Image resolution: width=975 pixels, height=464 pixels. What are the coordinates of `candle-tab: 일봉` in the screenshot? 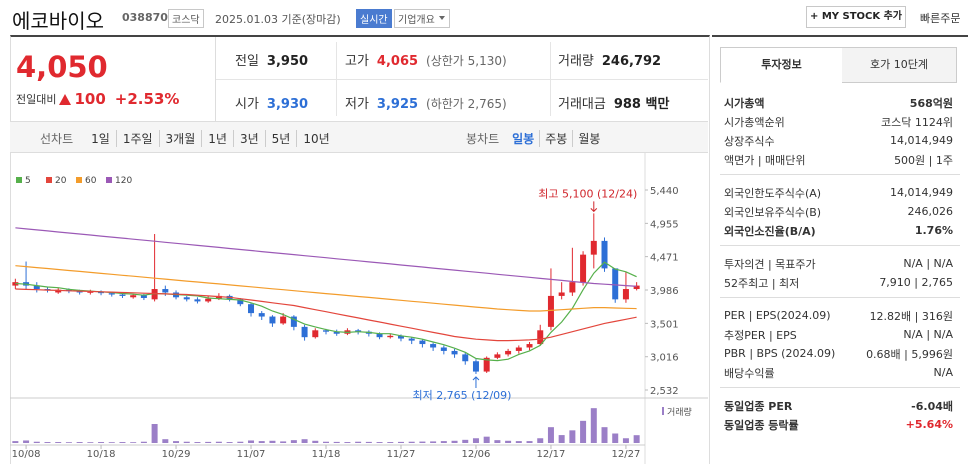 It's located at (523, 139).